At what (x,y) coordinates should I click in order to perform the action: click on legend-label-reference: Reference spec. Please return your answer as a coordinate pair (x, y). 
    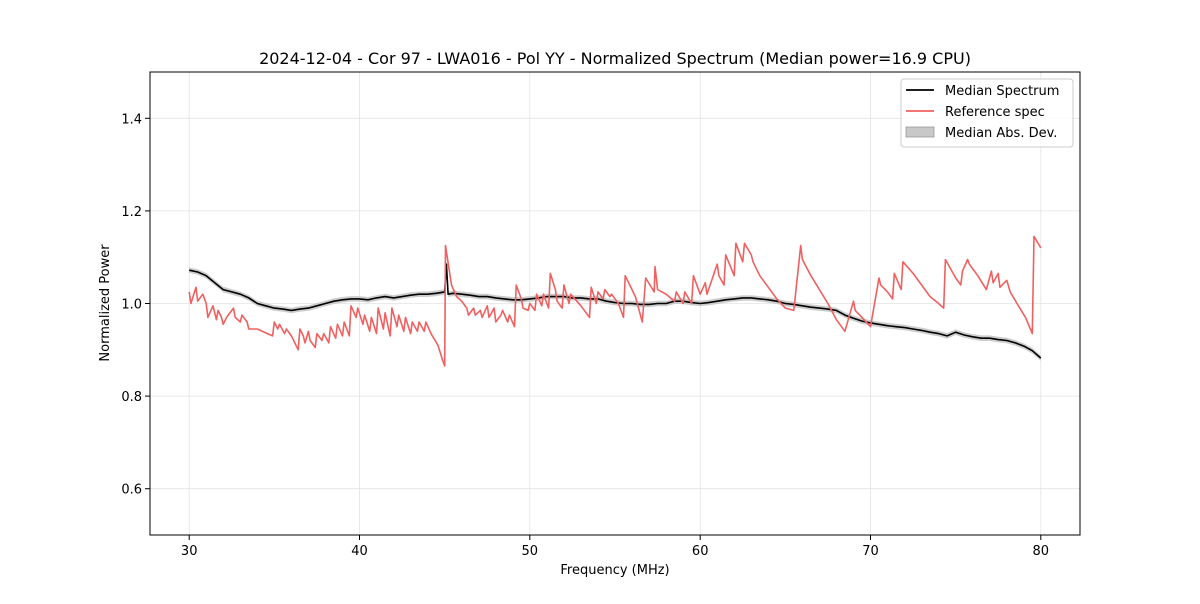
    Looking at the image, I should click on (995, 112).